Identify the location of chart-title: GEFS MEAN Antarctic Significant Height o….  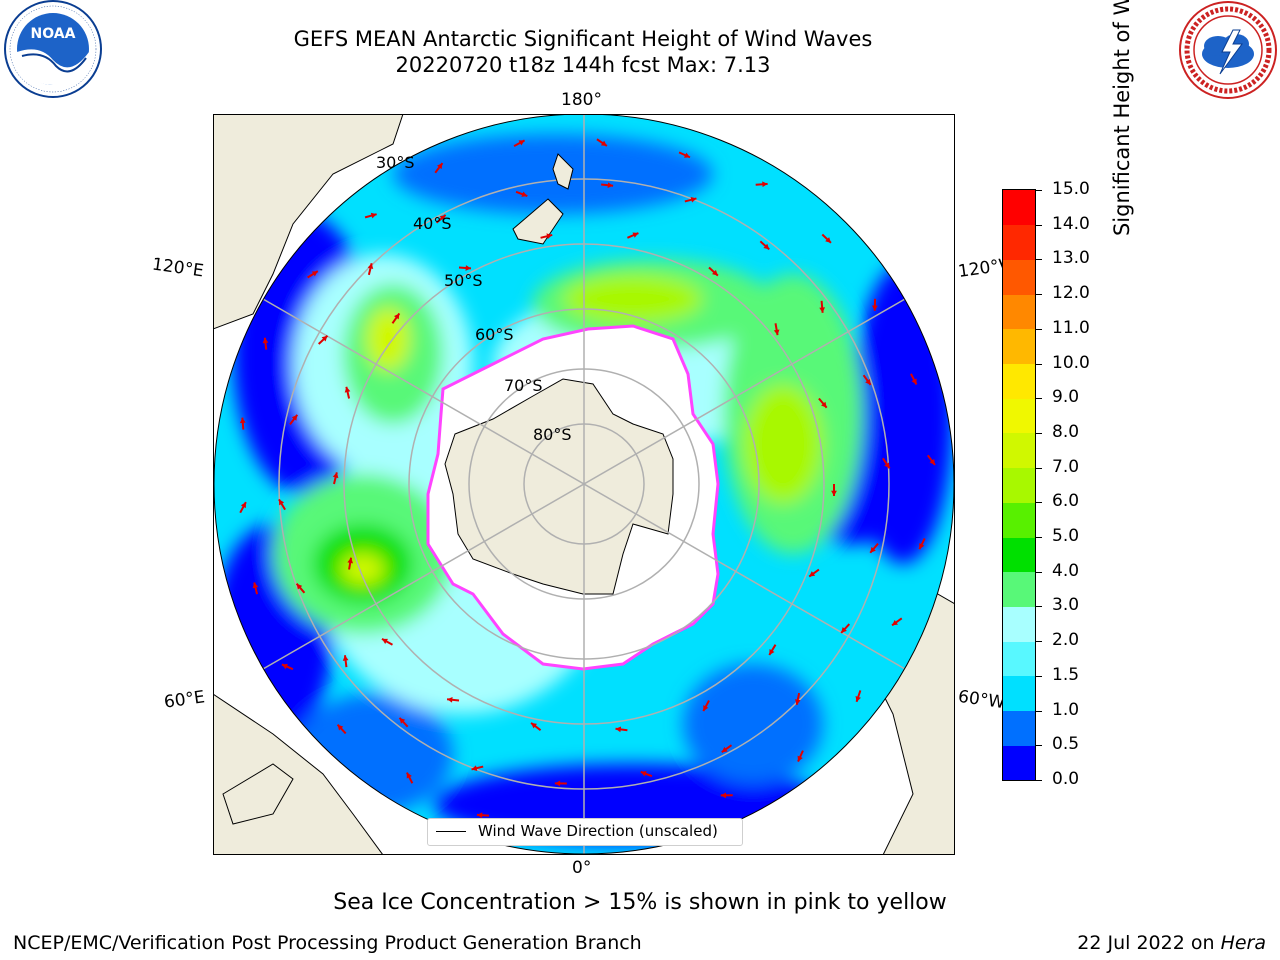
(583, 39).